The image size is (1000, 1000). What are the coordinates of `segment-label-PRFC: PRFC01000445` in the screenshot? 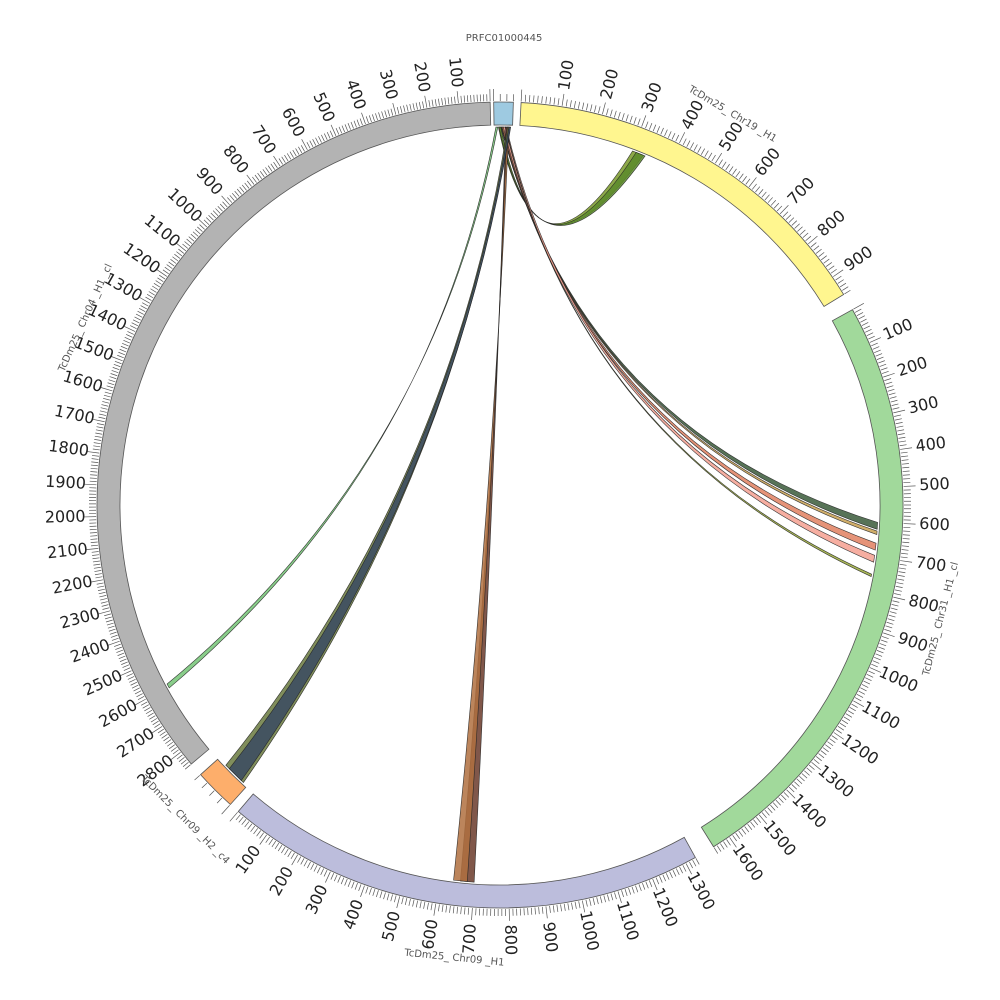 It's located at (504, 38).